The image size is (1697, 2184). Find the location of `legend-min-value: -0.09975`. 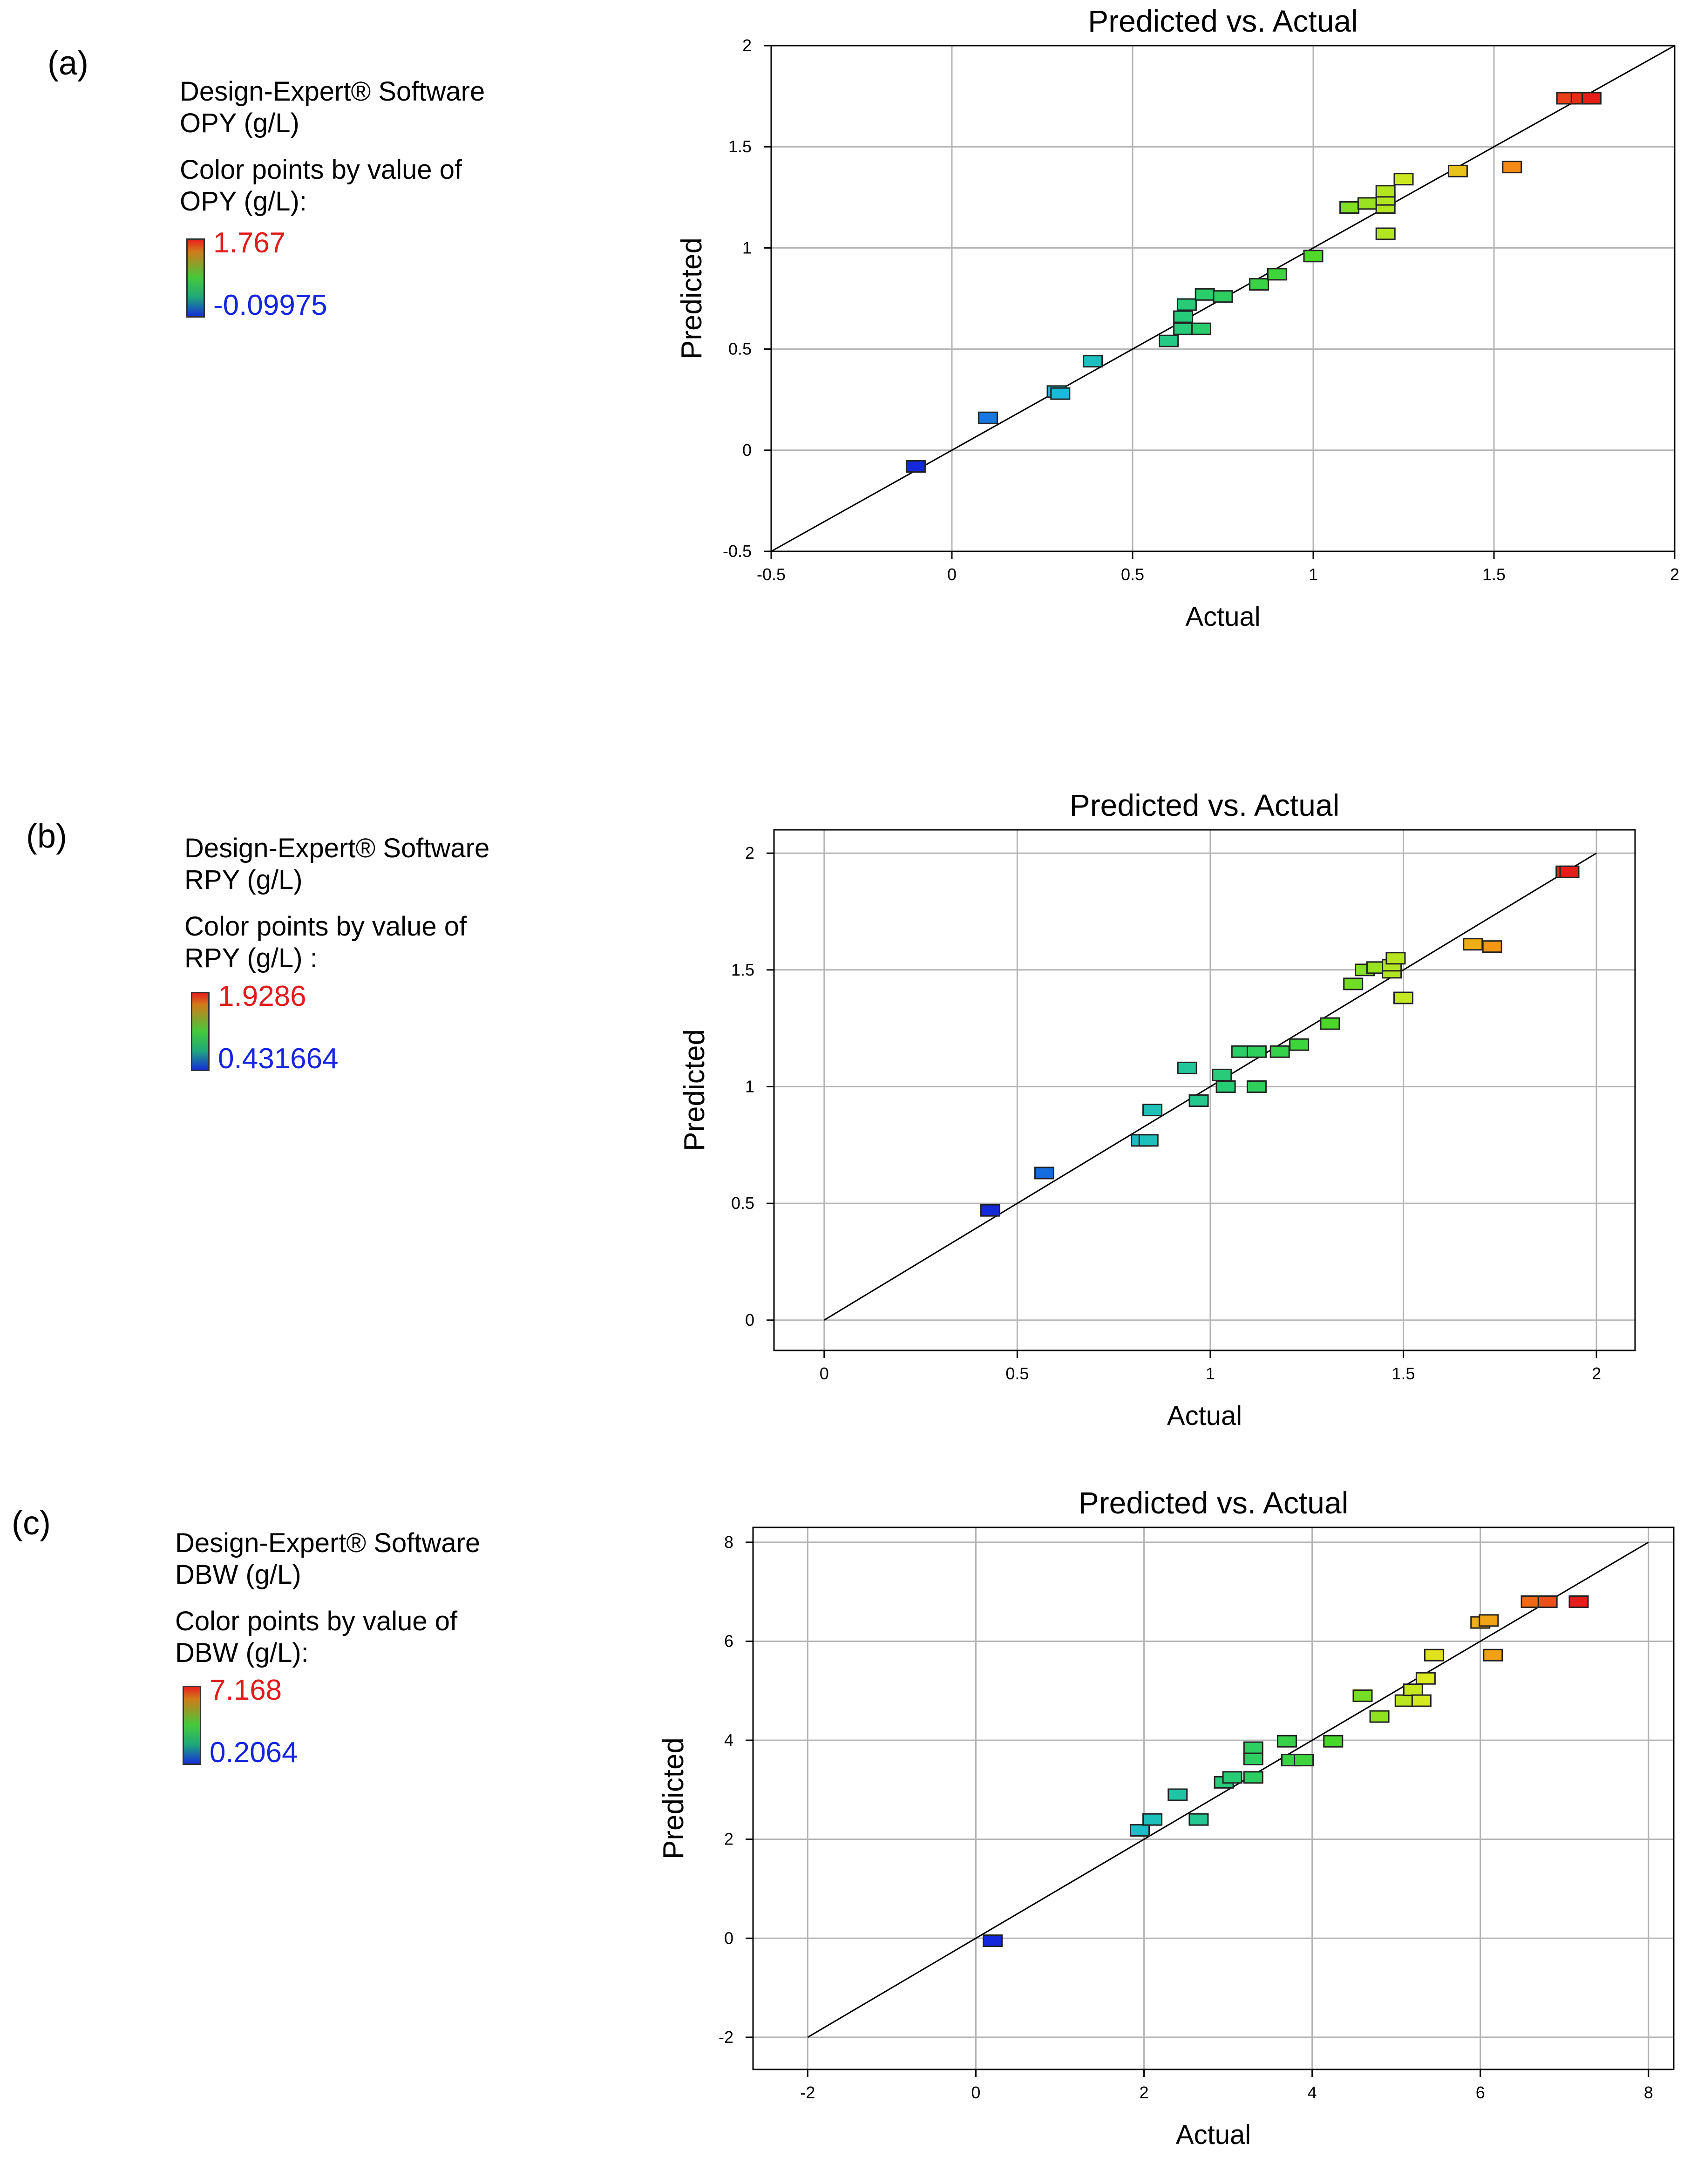

legend-min-value: -0.09975 is located at coordinates (270, 305).